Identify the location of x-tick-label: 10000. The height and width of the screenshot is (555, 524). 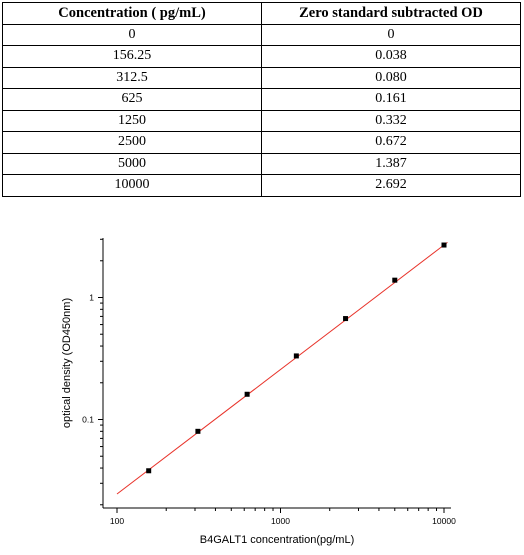
(444, 521).